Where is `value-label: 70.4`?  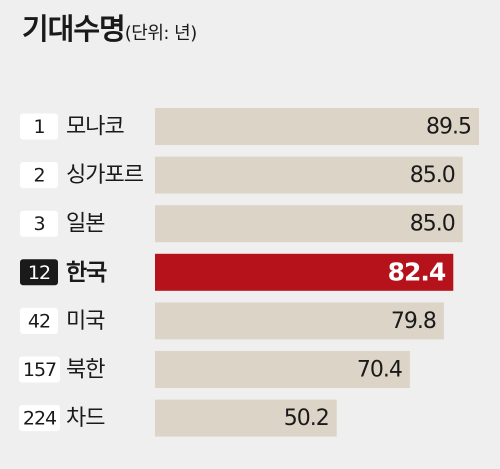 value-label: 70.4 is located at coordinates (379, 370).